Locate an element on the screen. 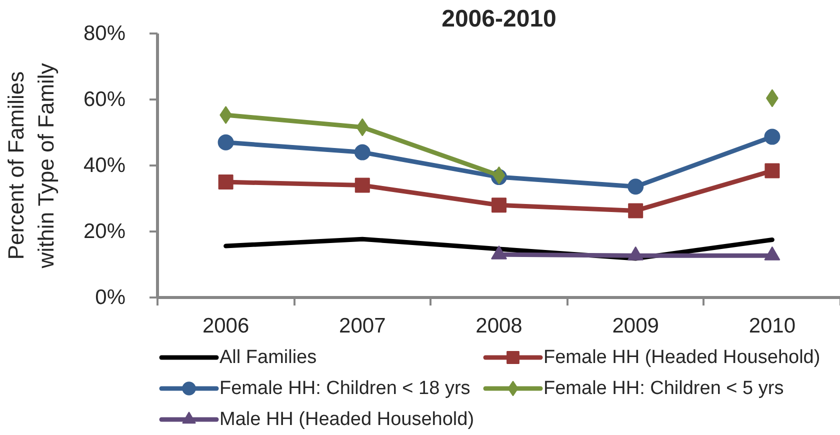  legend-label: Female HH: Children < 18 yrs is located at coordinates (345, 388).